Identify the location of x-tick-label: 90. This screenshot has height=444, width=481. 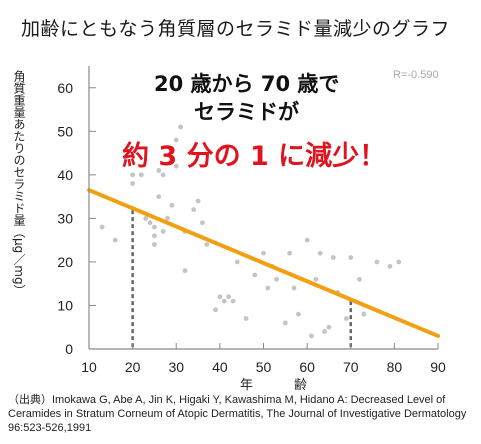
(438, 367).